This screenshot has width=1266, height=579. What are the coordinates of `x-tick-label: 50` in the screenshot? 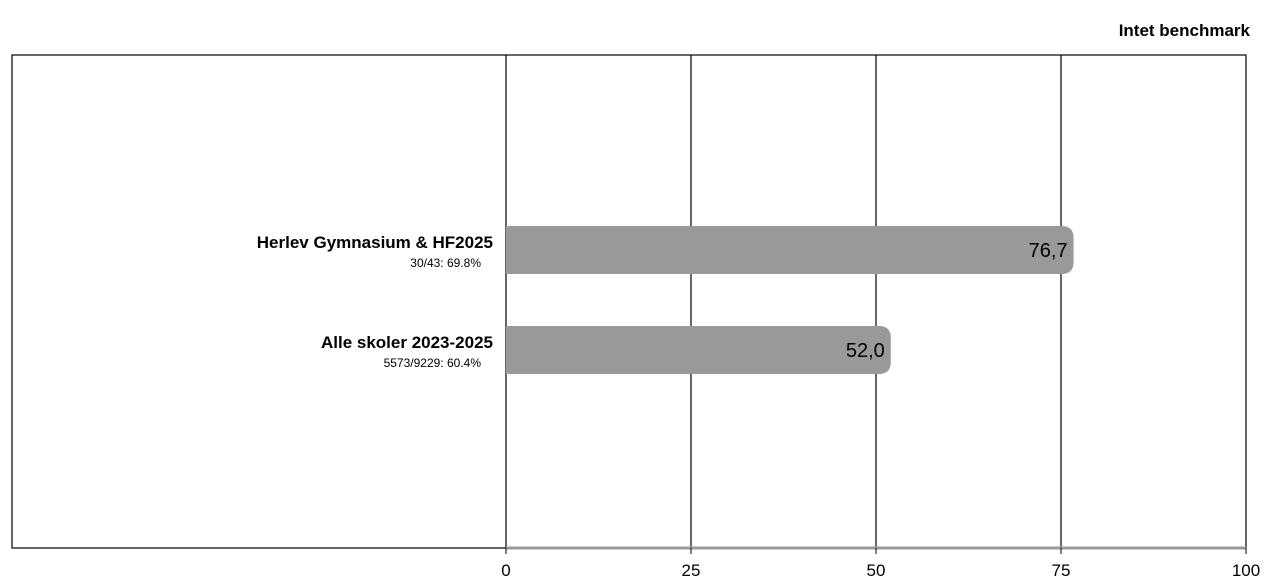 It's located at (876, 570).